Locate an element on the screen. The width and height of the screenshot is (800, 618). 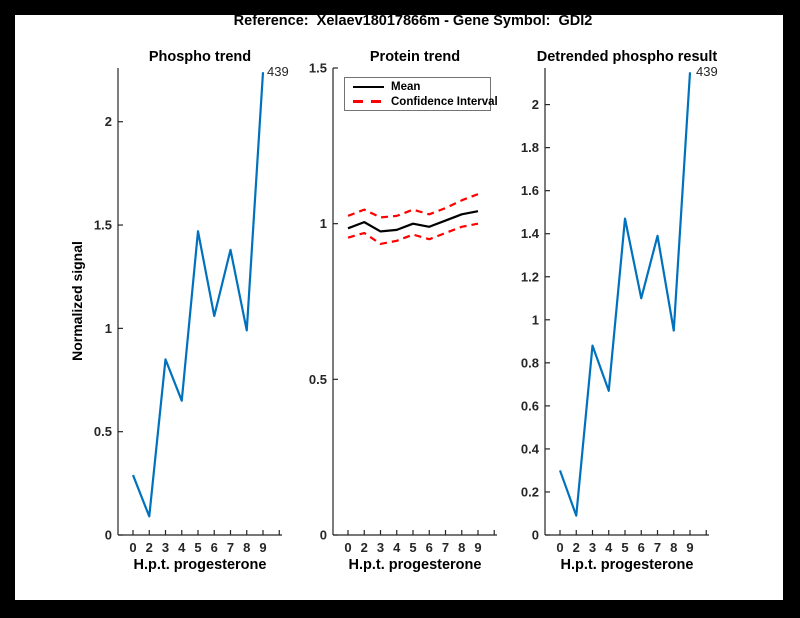
y-tick-label: 0.4 is located at coordinates (530, 448).